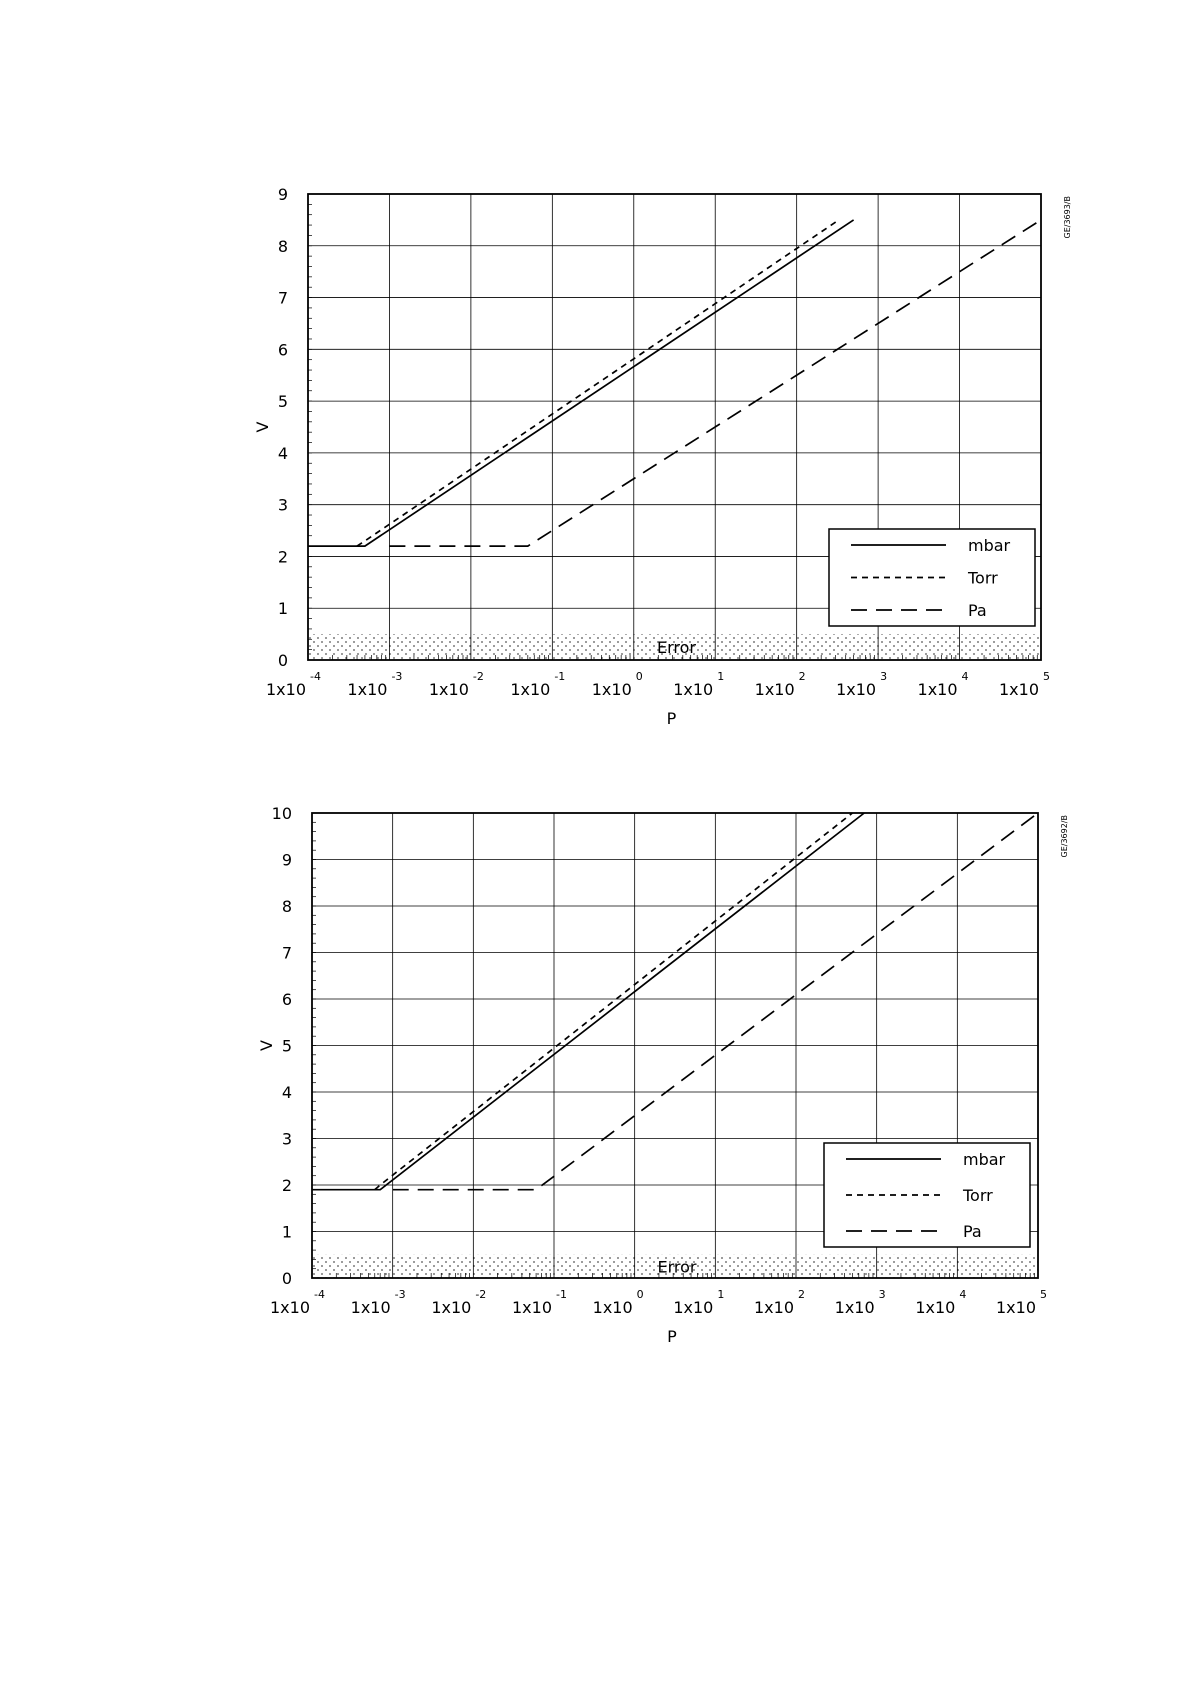  What do you see at coordinates (282, 813) in the screenshot?
I see `y-tick-label: 10` at bounding box center [282, 813].